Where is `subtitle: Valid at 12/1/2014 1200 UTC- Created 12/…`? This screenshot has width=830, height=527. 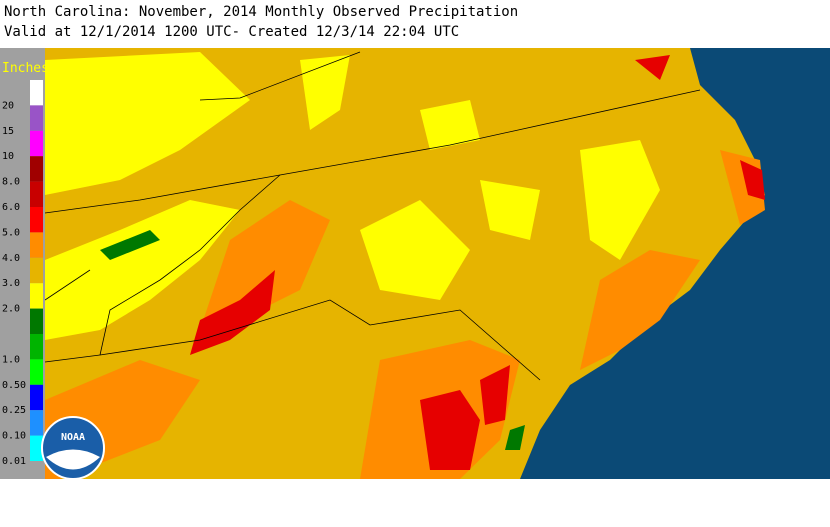
subtitle: Valid at 12/1/2014 1200 UTC- Created 12/… is located at coordinates (232, 32).